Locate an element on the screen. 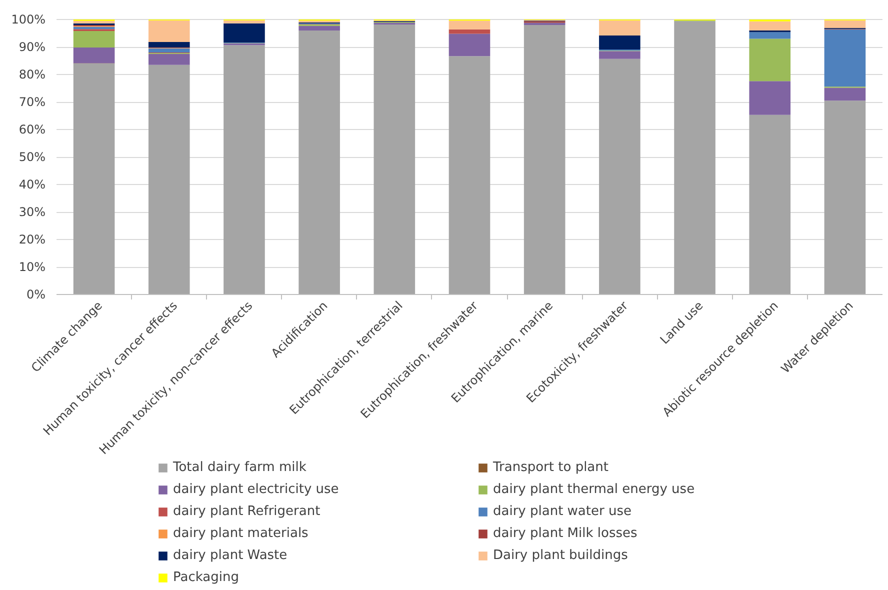 The image size is (888, 590). legend-label: Total dairy farm milk is located at coordinates (240, 467).